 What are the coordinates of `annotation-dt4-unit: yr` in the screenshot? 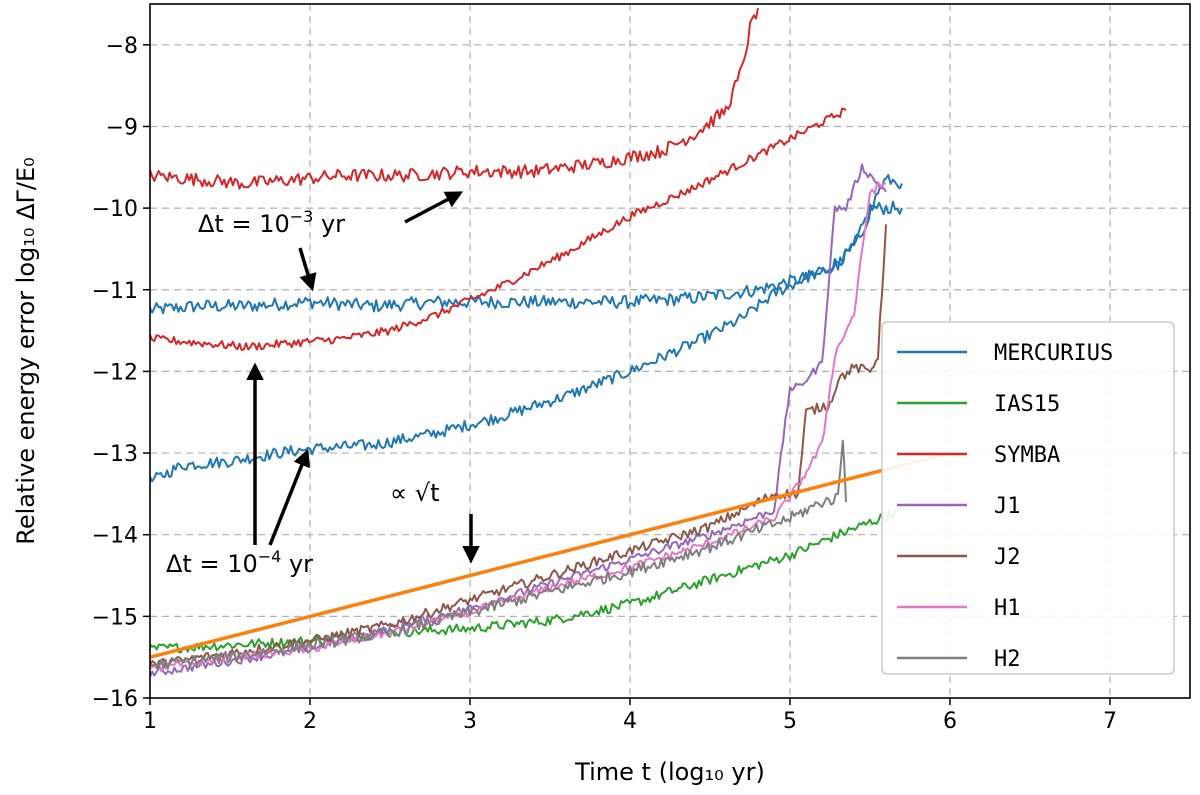 It's located at (297, 564).